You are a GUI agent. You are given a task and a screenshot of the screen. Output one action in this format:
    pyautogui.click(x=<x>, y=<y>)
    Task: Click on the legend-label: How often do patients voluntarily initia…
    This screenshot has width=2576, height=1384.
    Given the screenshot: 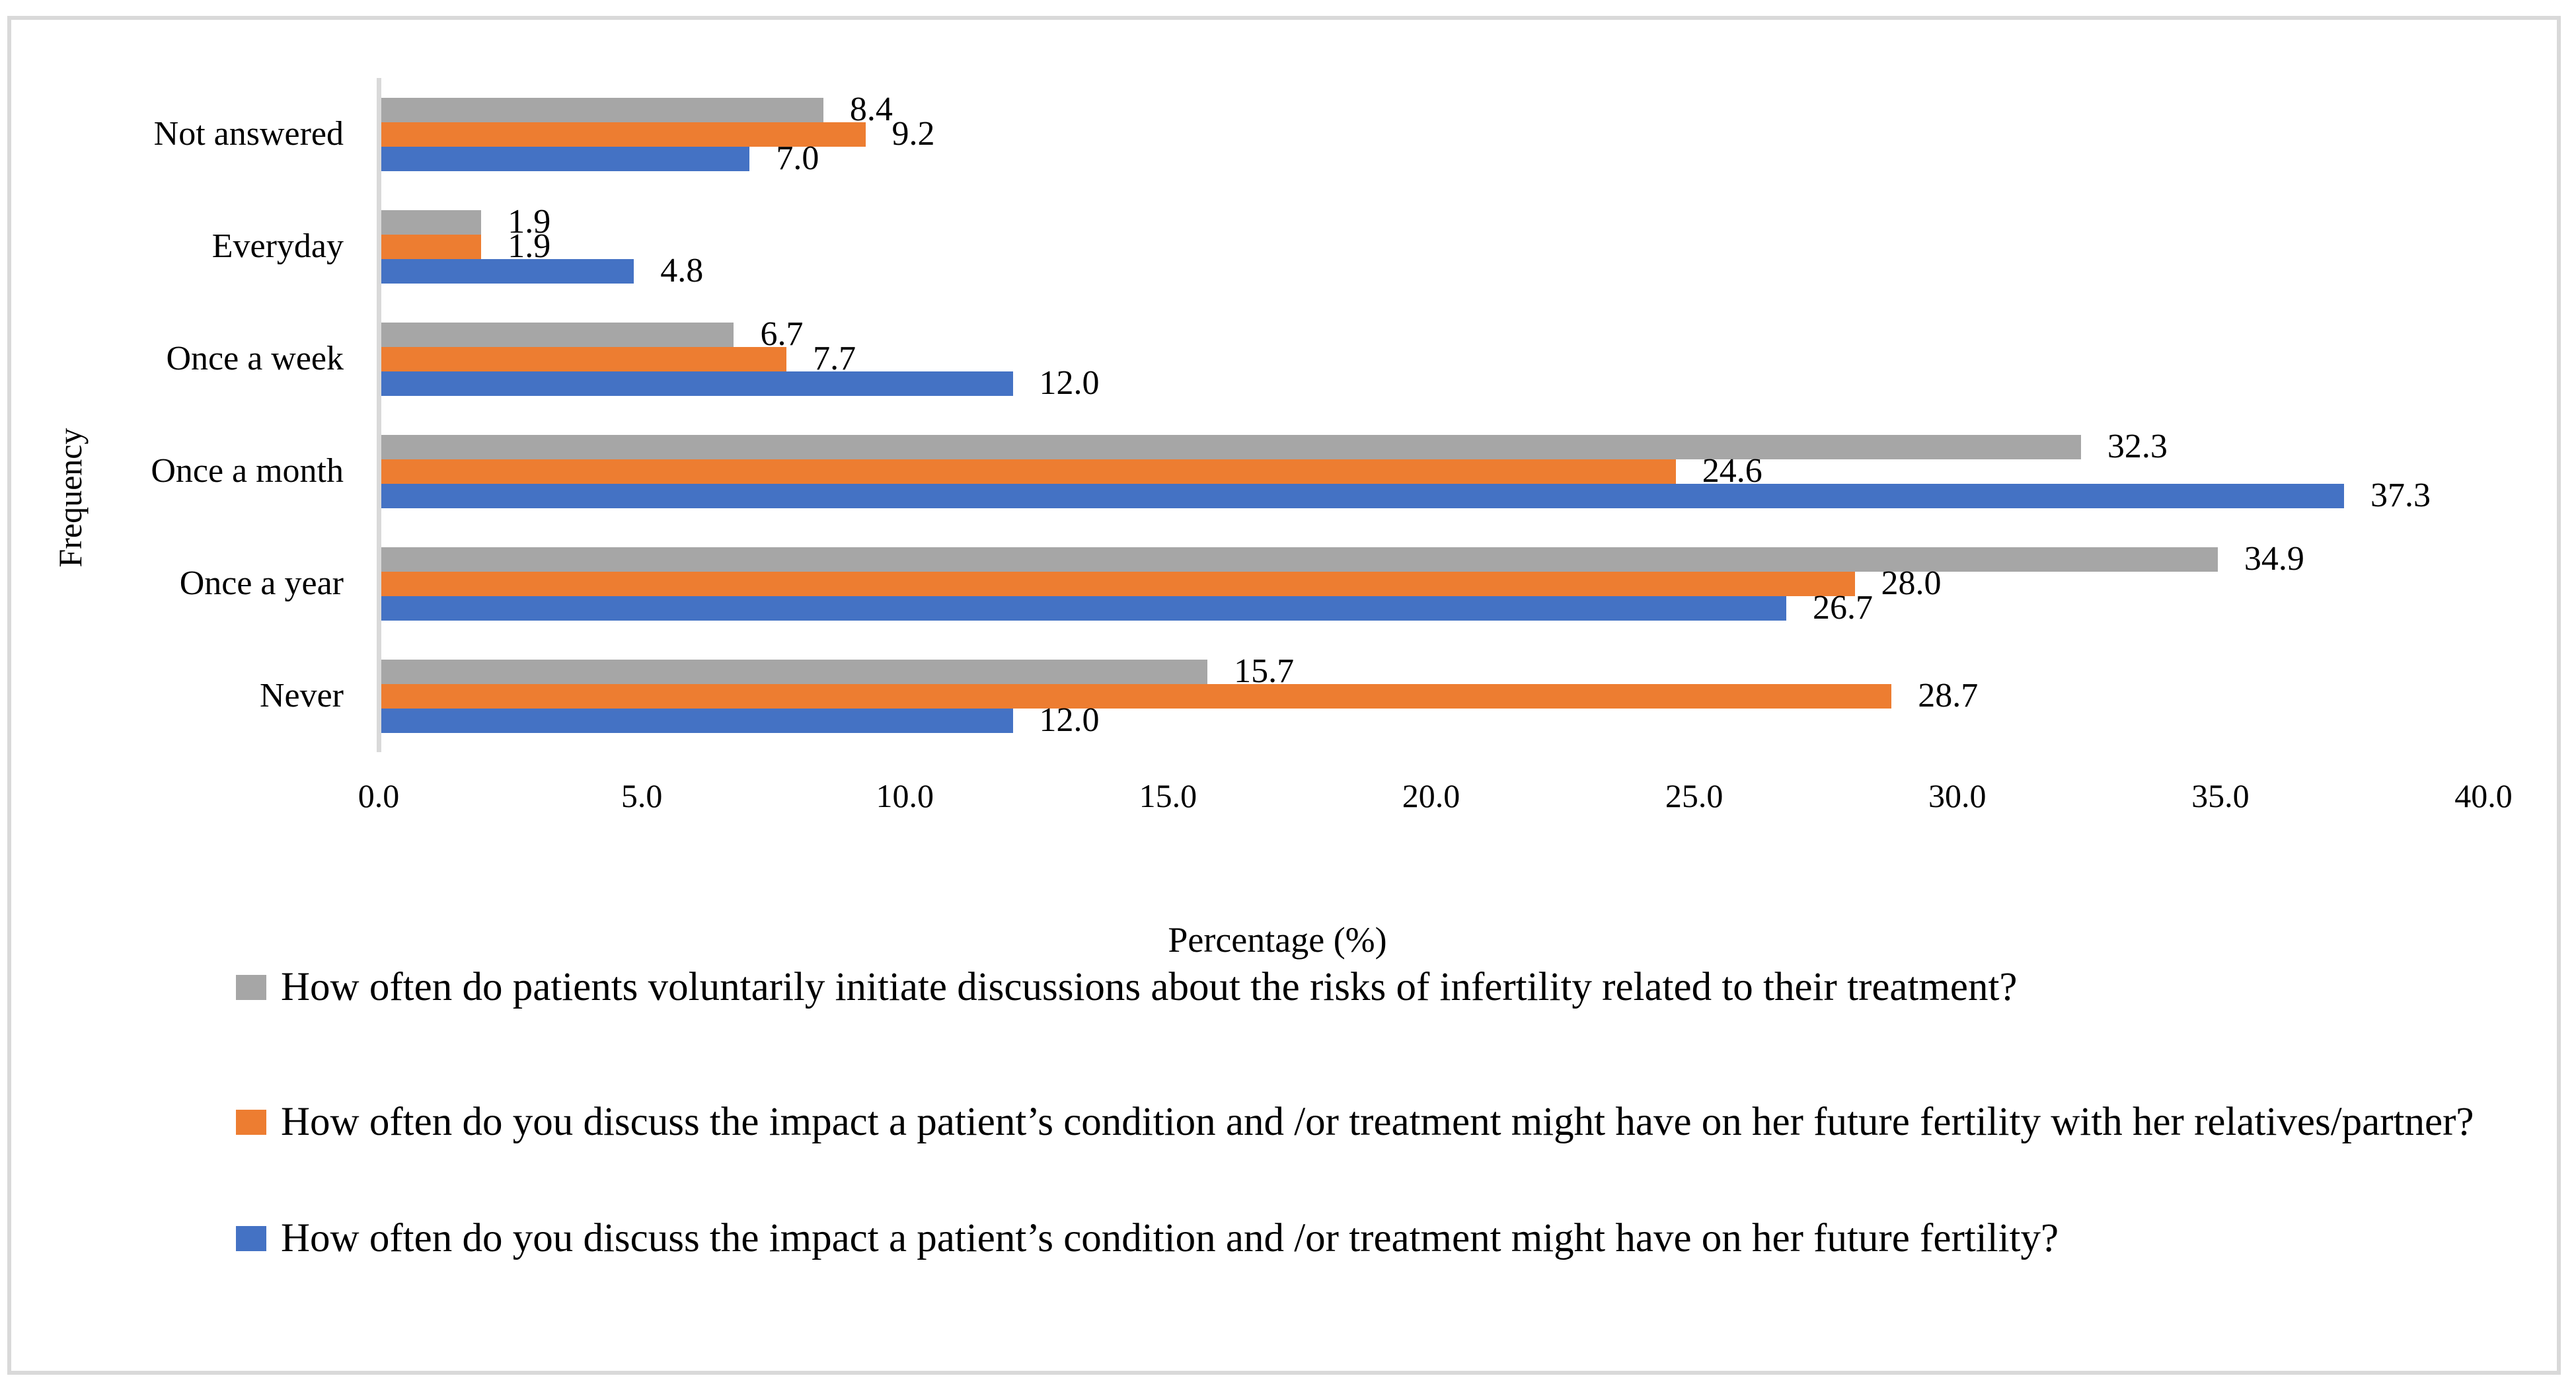 What is the action you would take?
    pyautogui.click(x=1149, y=987)
    